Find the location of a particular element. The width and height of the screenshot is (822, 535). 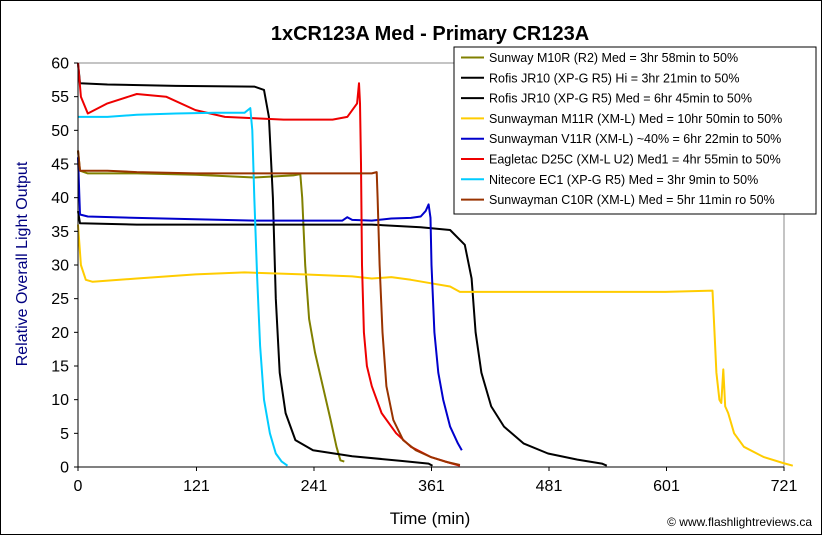

y-tick-label: 30 is located at coordinates (60, 266).